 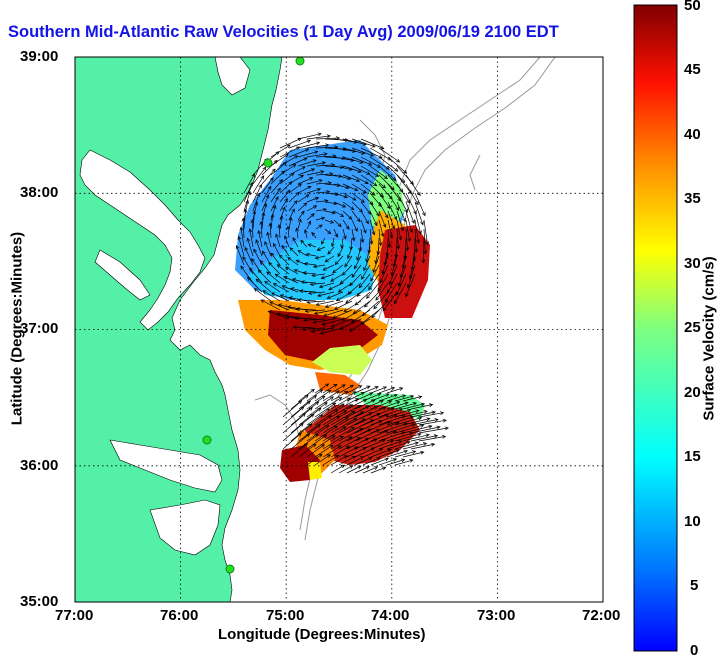 I want to click on x-tick-label: 76:00, so click(x=179, y=615).